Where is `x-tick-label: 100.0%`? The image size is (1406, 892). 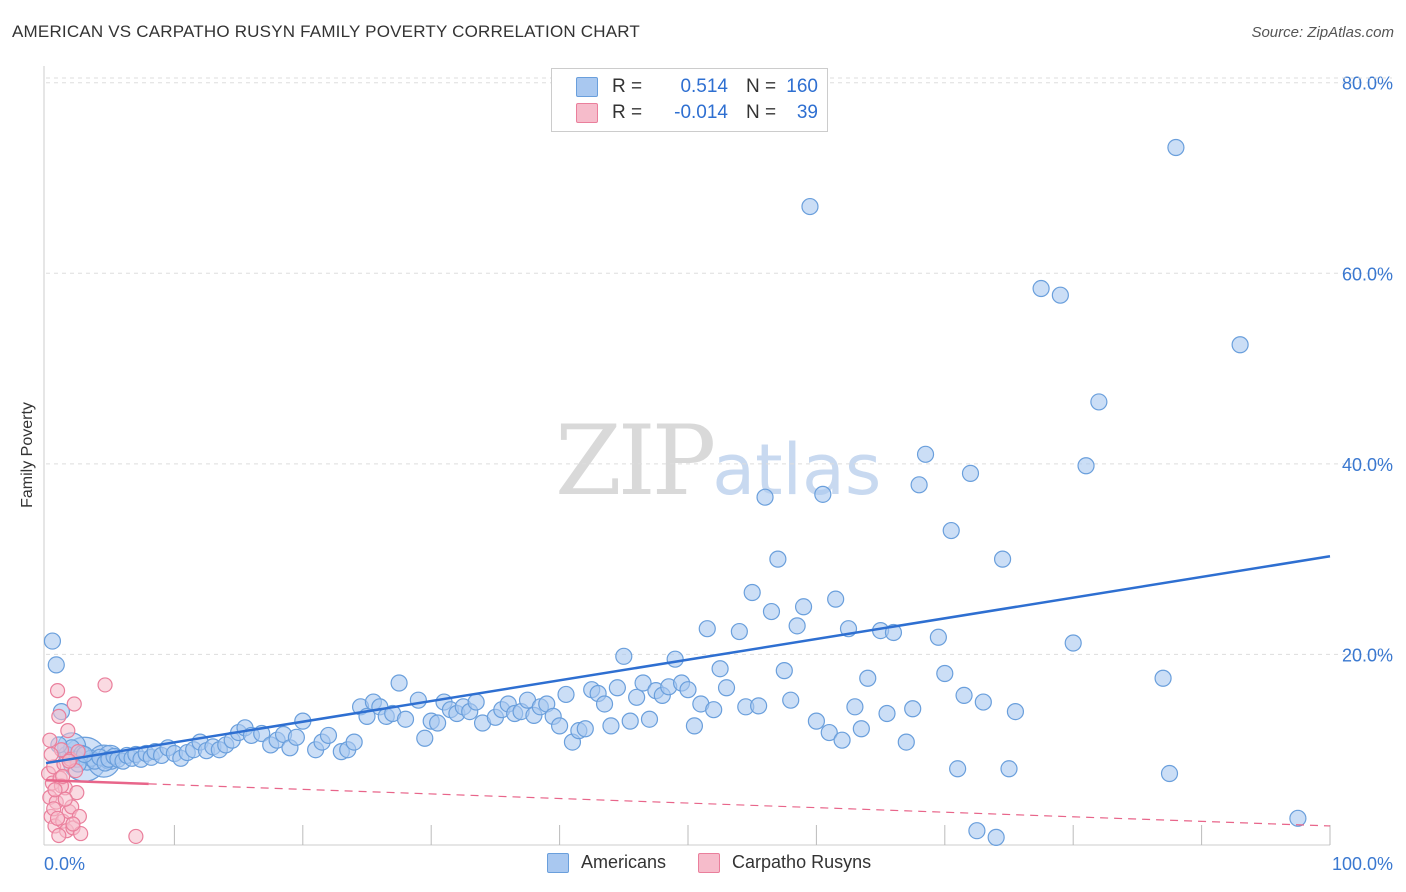 x-tick-label: 100.0% is located at coordinates (1362, 864).